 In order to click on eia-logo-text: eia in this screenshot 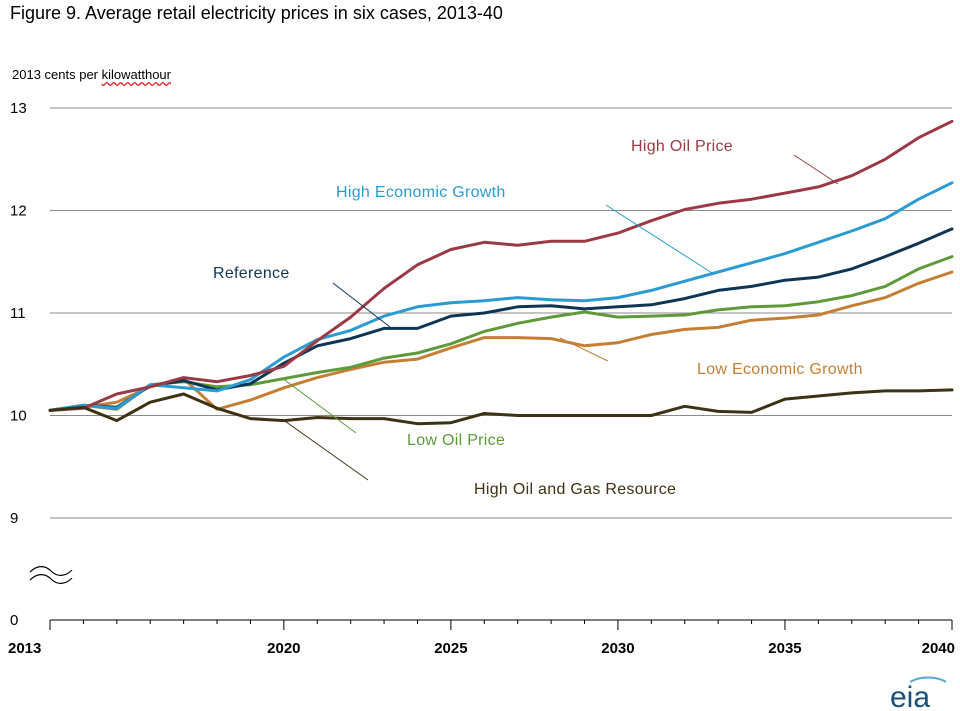, I will do `click(910, 695)`.